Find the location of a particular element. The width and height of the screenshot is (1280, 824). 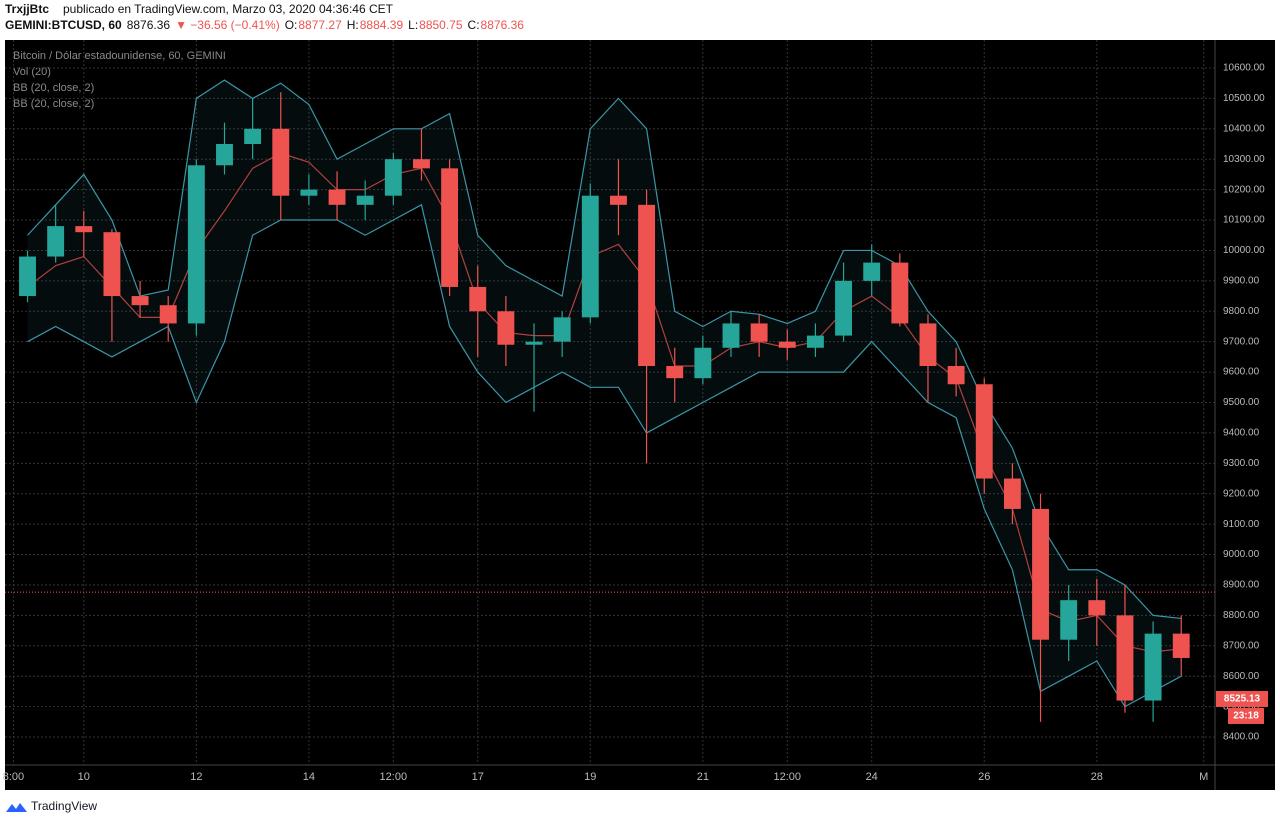

x-tick-label: M is located at coordinates (1203, 777).